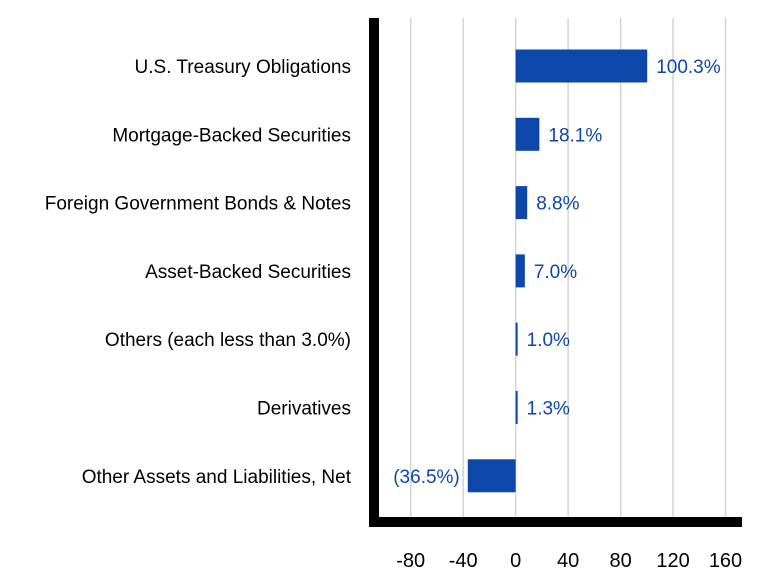  Describe the element at coordinates (243, 67) in the screenshot. I see `category-label: U.S. Treasury Obligations` at that location.